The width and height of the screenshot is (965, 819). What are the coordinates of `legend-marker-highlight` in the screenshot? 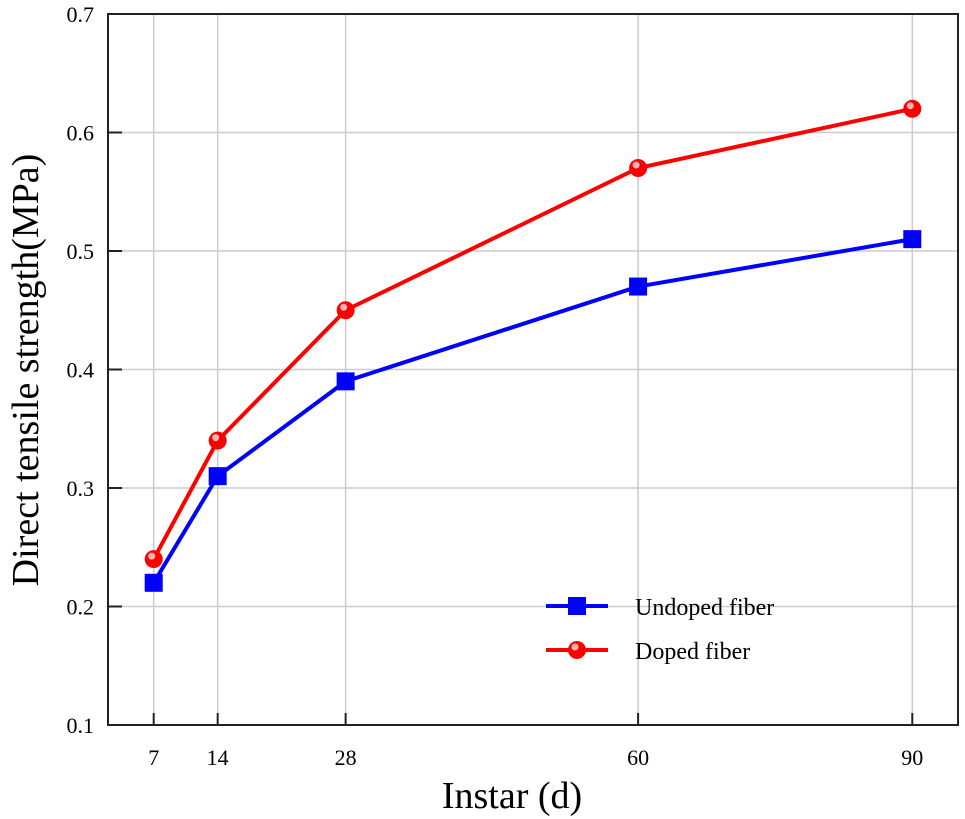 It's located at (575, 647).